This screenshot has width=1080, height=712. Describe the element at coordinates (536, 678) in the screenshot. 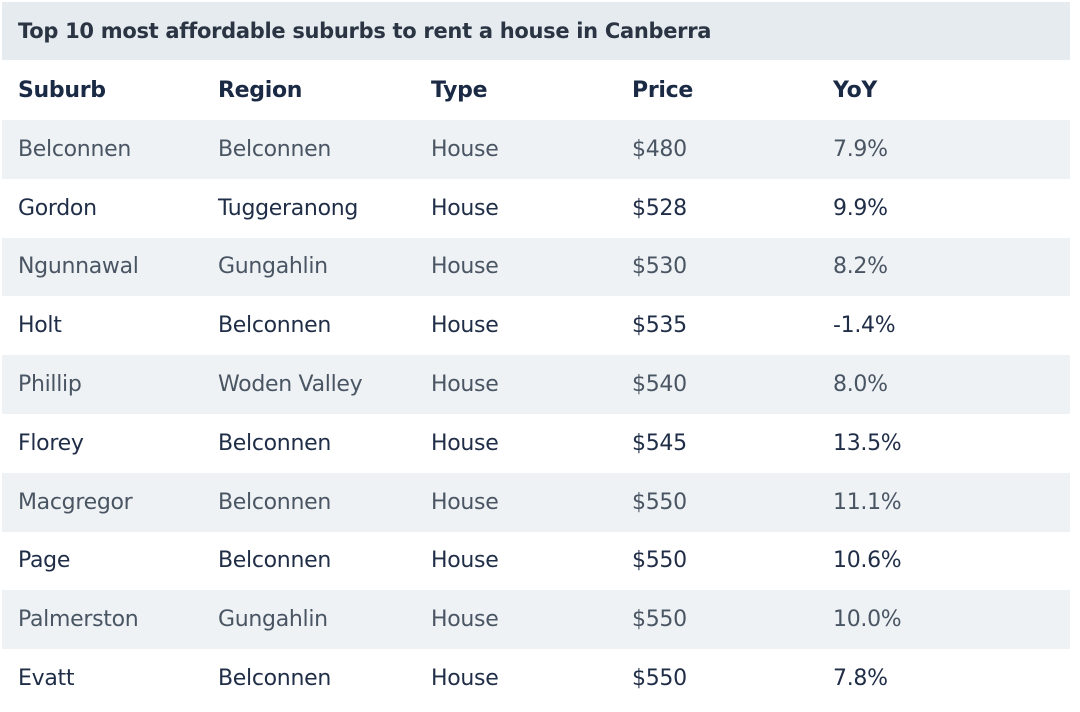

I see `table-row: Evatt Belconnen House $550 7.8%` at that location.